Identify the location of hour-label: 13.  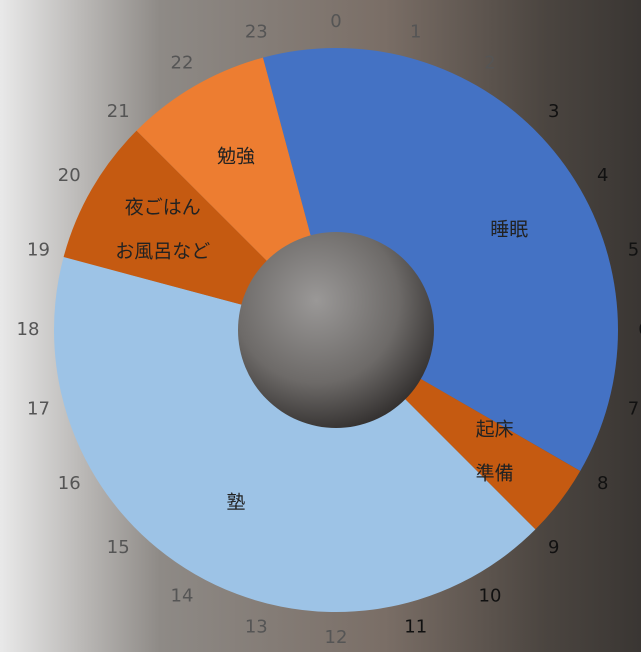
(256, 627).